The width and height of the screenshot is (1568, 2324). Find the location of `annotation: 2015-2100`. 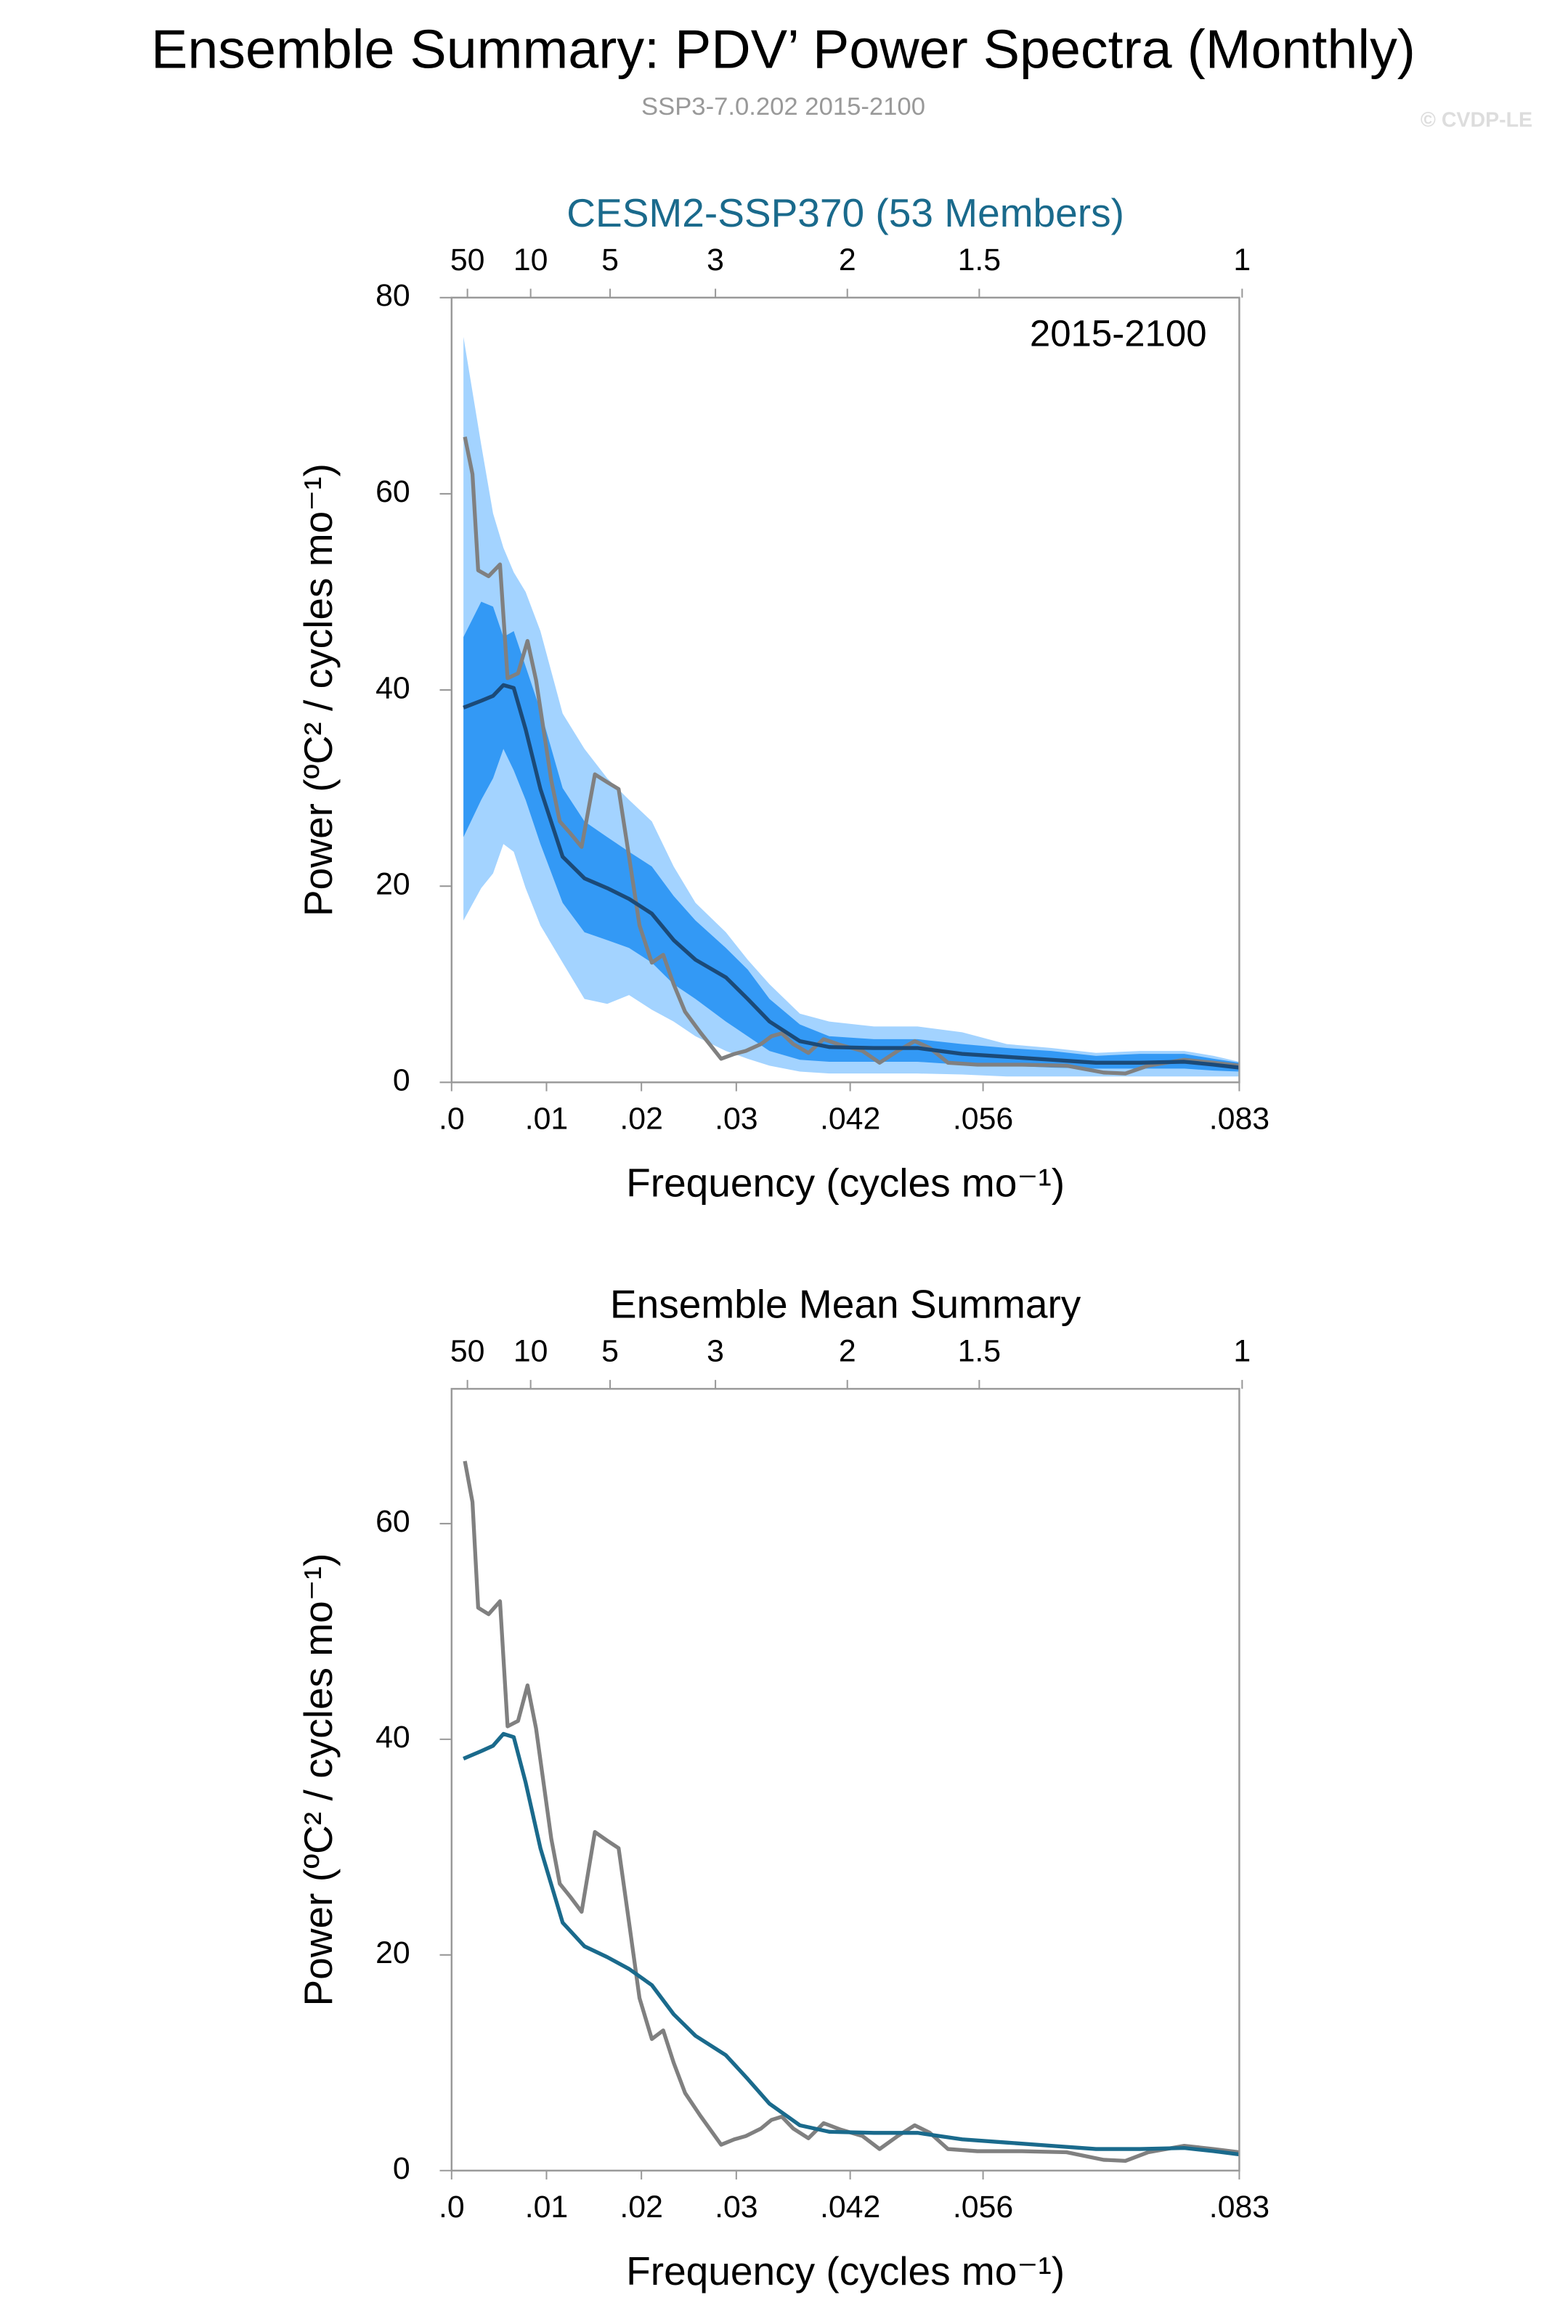

annotation: 2015-2100 is located at coordinates (1118, 333).